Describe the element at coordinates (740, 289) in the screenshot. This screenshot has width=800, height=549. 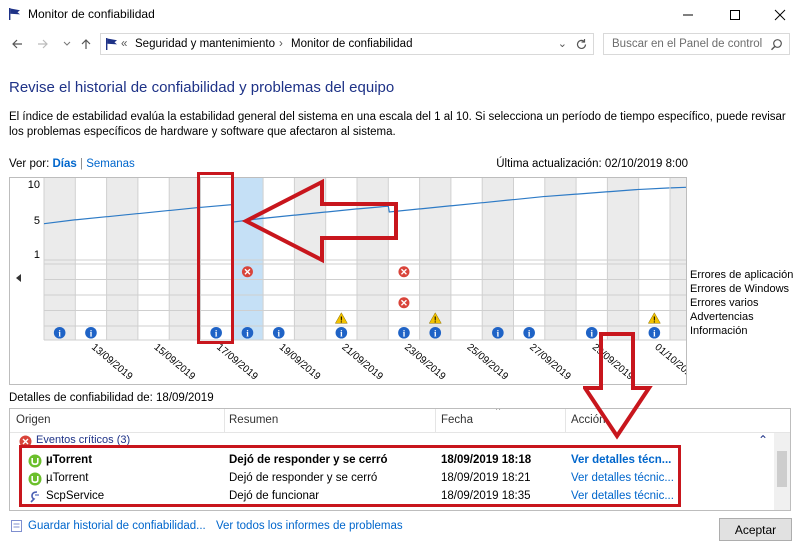
I see `legend-windows-errors: Errores de Windows` at that location.